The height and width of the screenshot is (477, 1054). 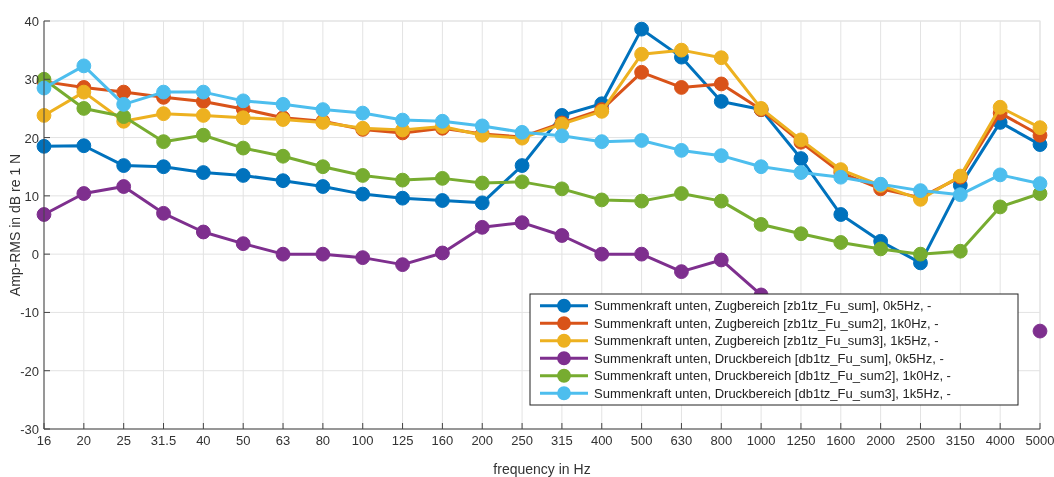 I want to click on x-tick-label: 20, so click(x=84, y=440).